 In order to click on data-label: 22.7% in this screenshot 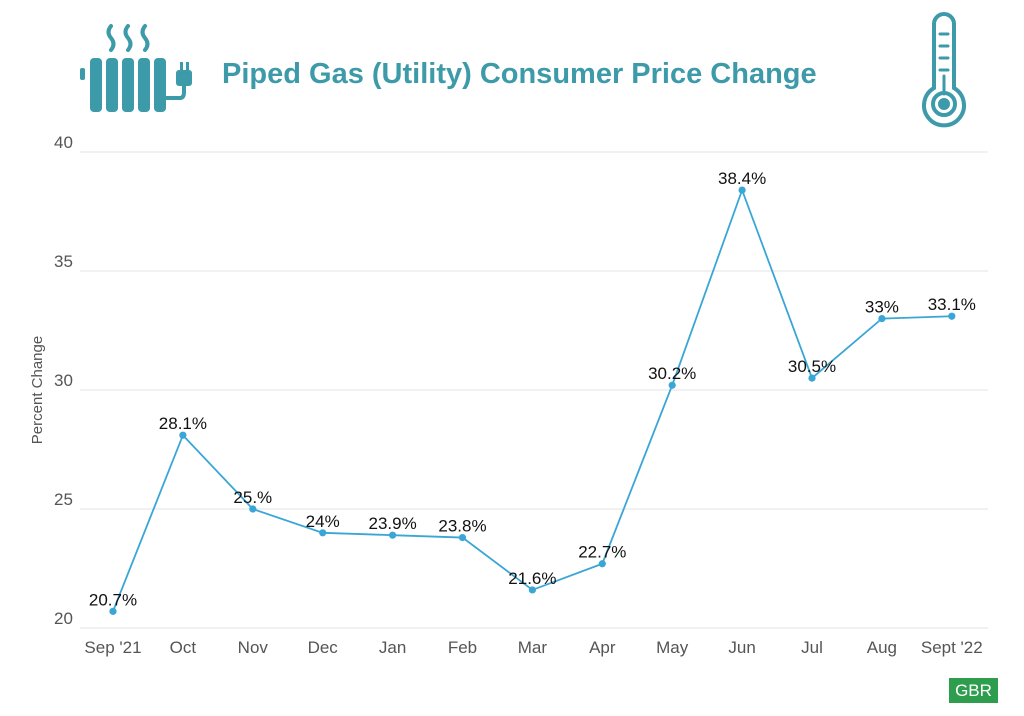, I will do `click(602, 552)`.